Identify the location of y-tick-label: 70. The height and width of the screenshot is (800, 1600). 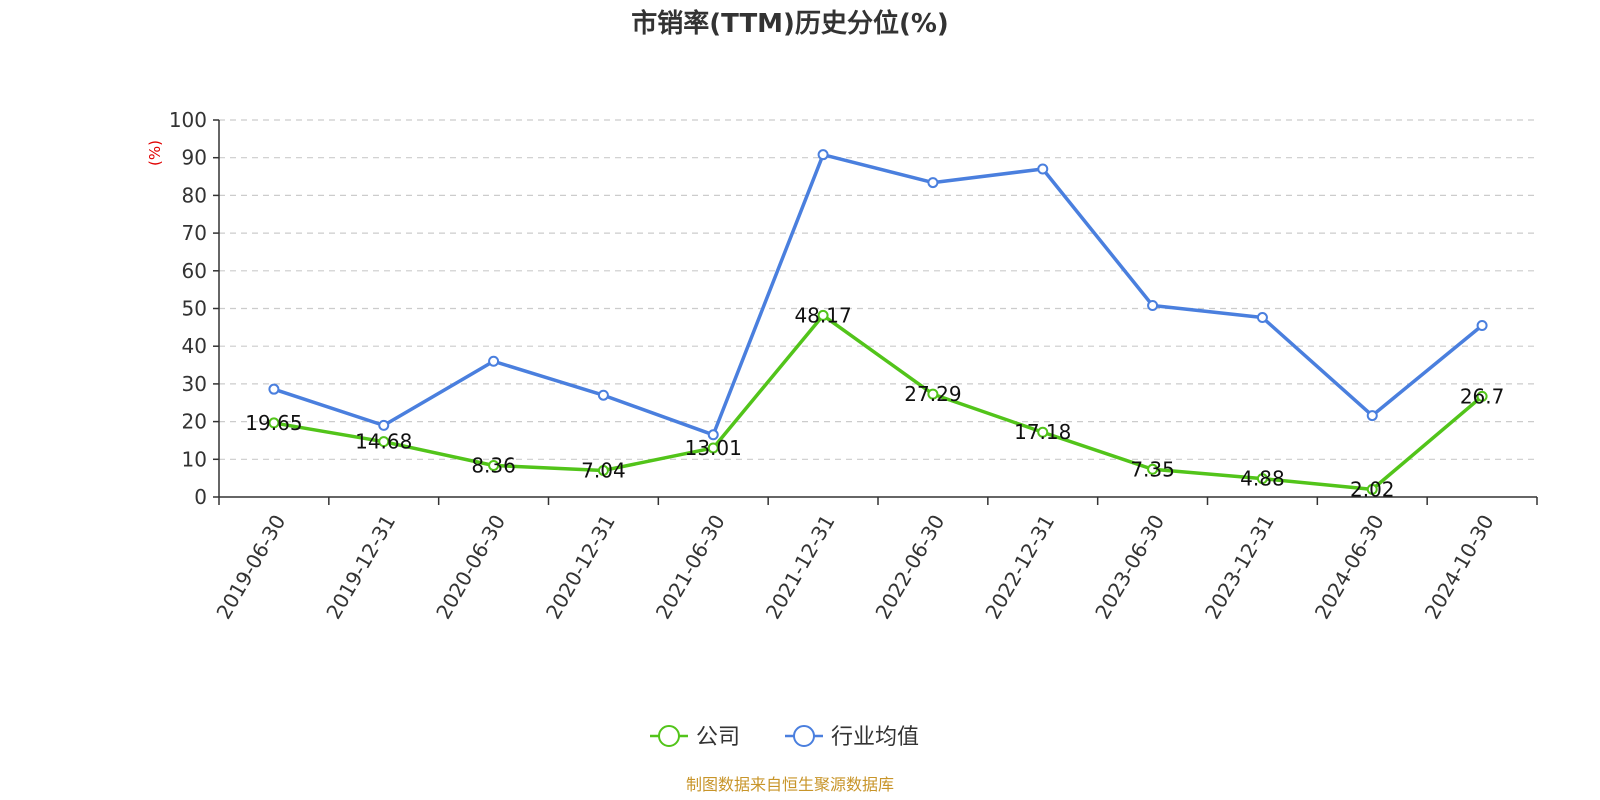
(194, 233).